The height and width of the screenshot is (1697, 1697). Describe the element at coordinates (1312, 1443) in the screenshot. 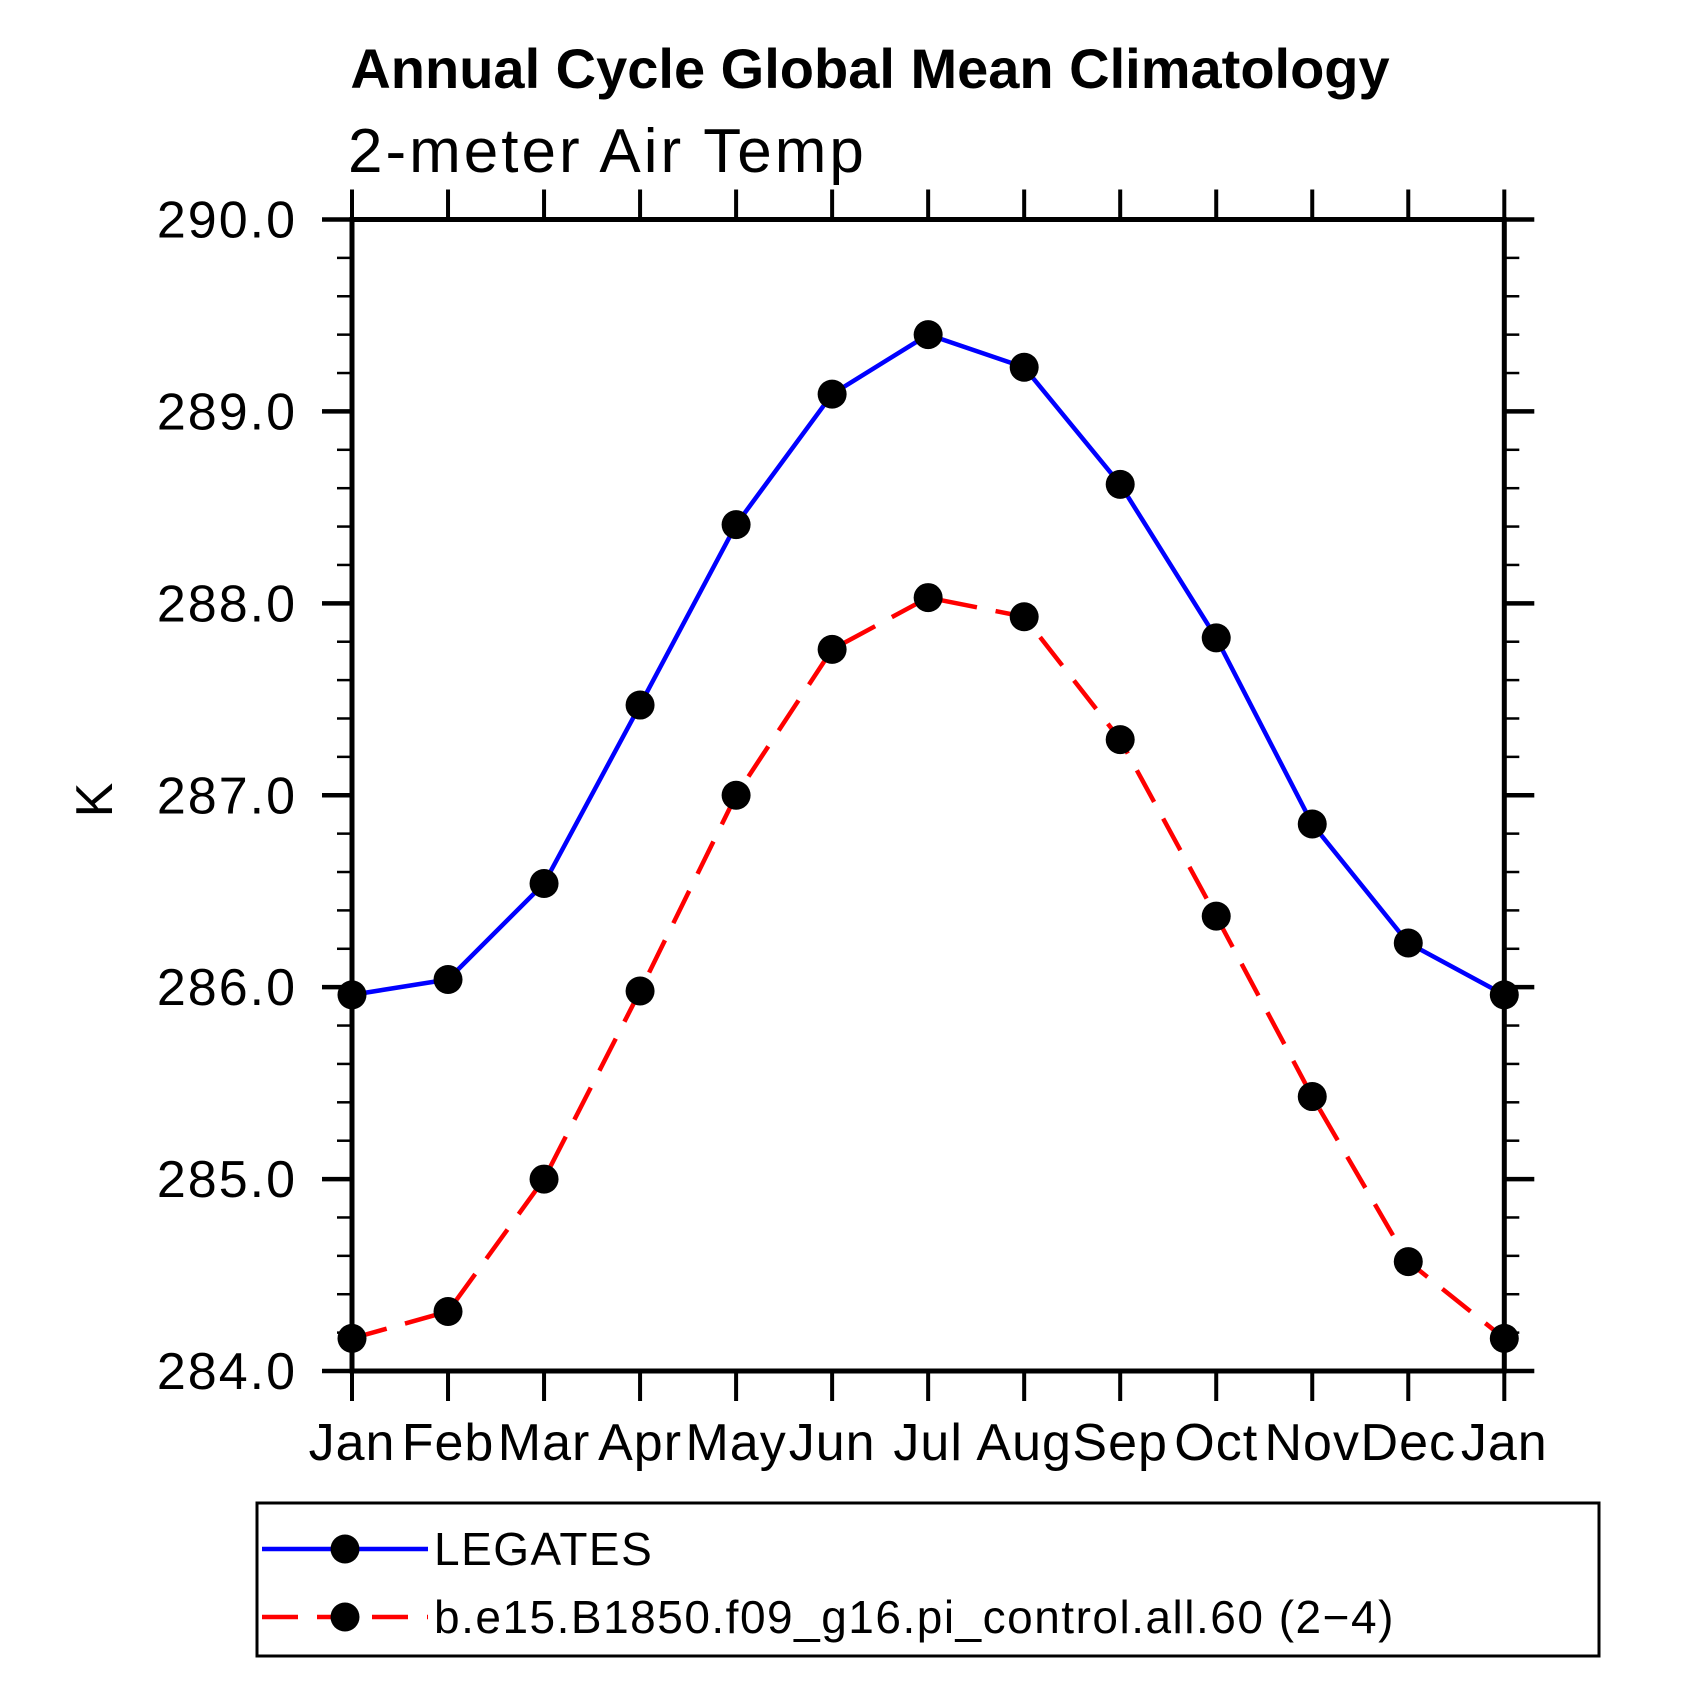

I see `x-tick-label: Nov` at that location.